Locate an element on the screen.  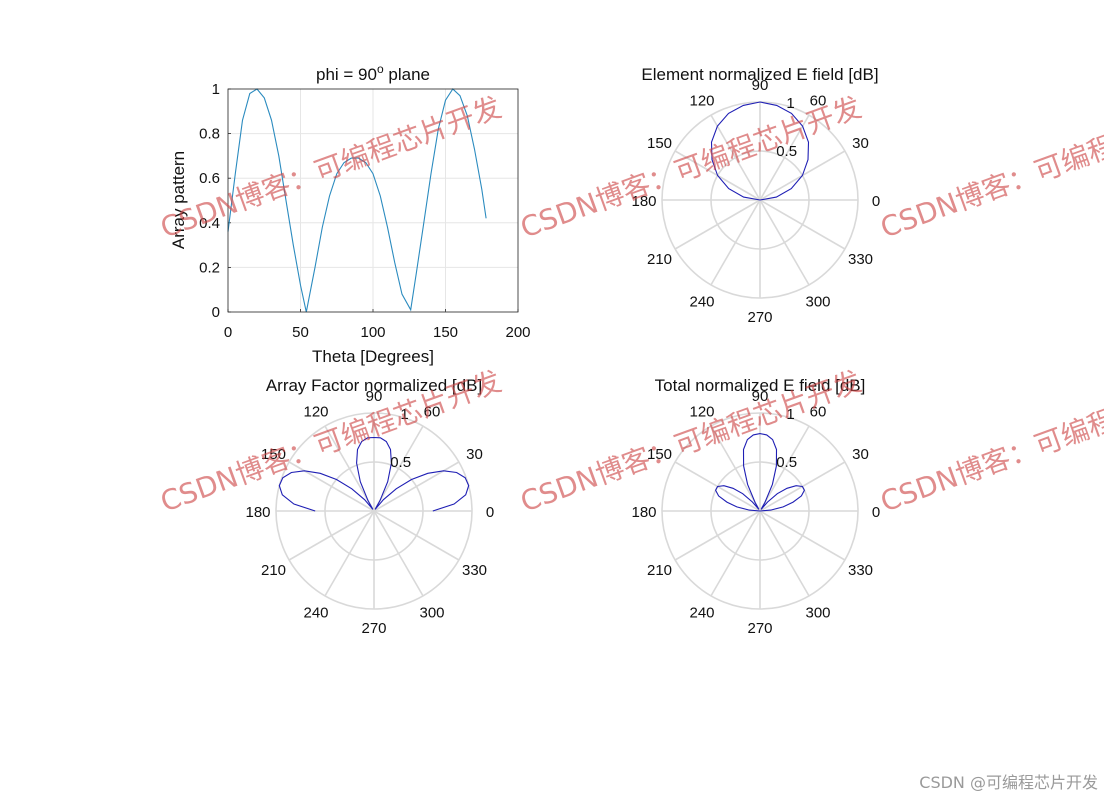
y-tick-labels: 0 0.2 0.4 0.6 0.8 1 is located at coordinates (209, 201).